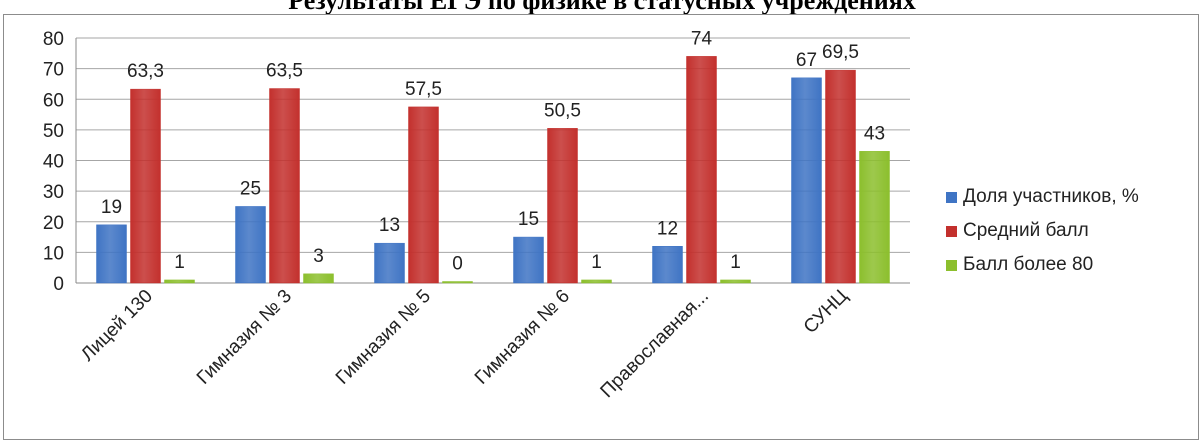 The width and height of the screenshot is (1204, 443). I want to click on data-label: 12, so click(667, 228).